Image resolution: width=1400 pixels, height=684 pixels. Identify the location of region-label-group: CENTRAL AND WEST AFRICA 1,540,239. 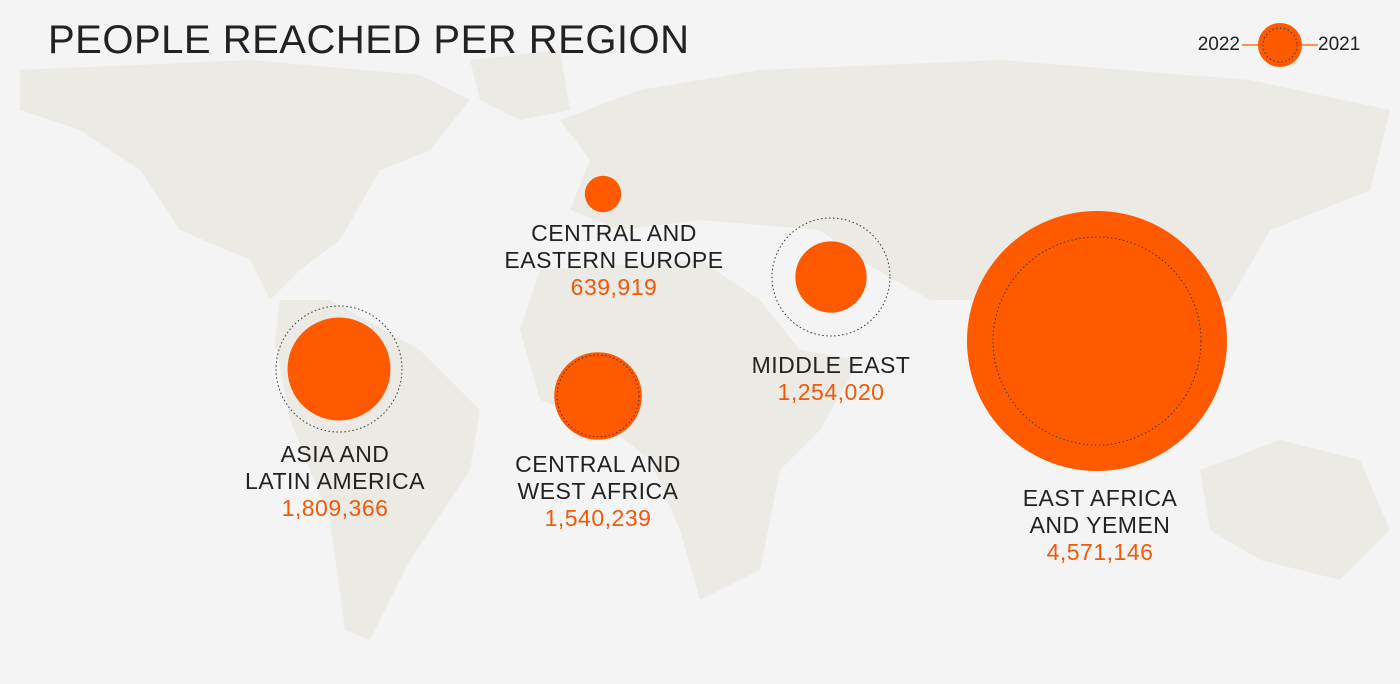
(598, 491).